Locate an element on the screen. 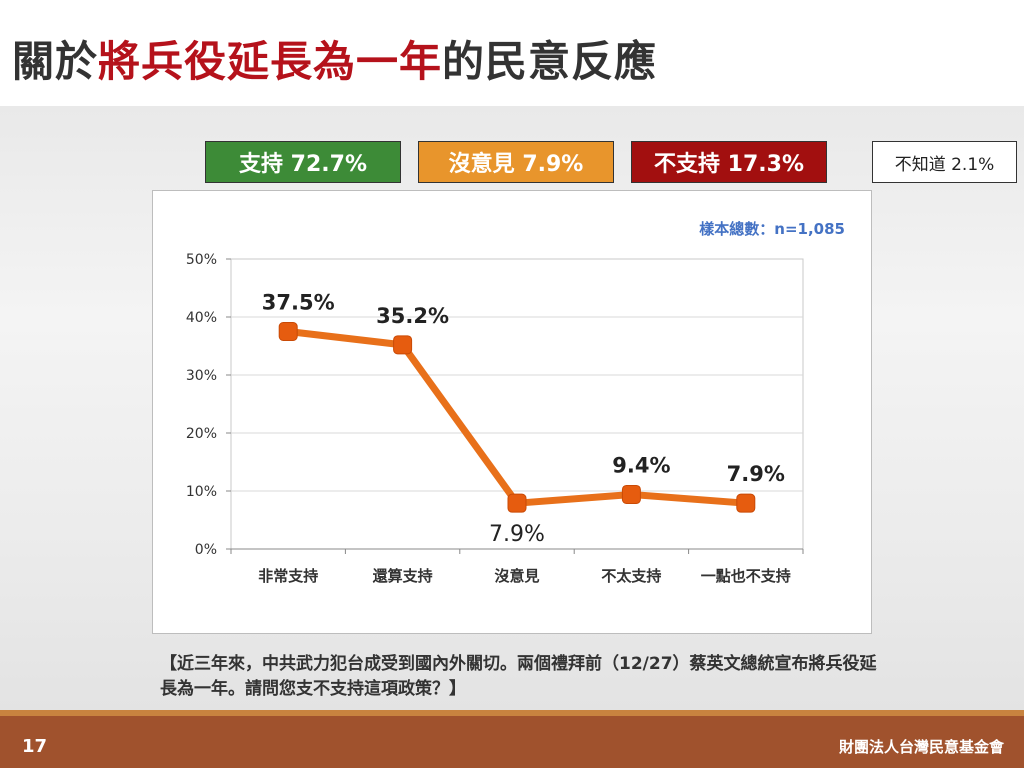  page-number: 17 is located at coordinates (35, 746).